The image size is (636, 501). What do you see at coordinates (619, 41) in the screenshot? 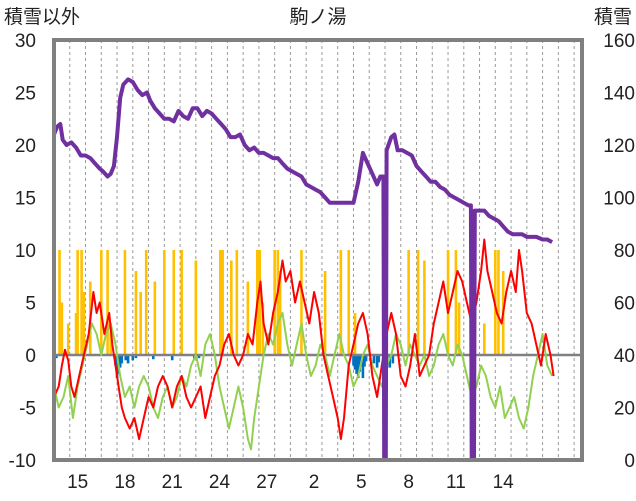
I see `right-tick-label: 160` at bounding box center [619, 41].